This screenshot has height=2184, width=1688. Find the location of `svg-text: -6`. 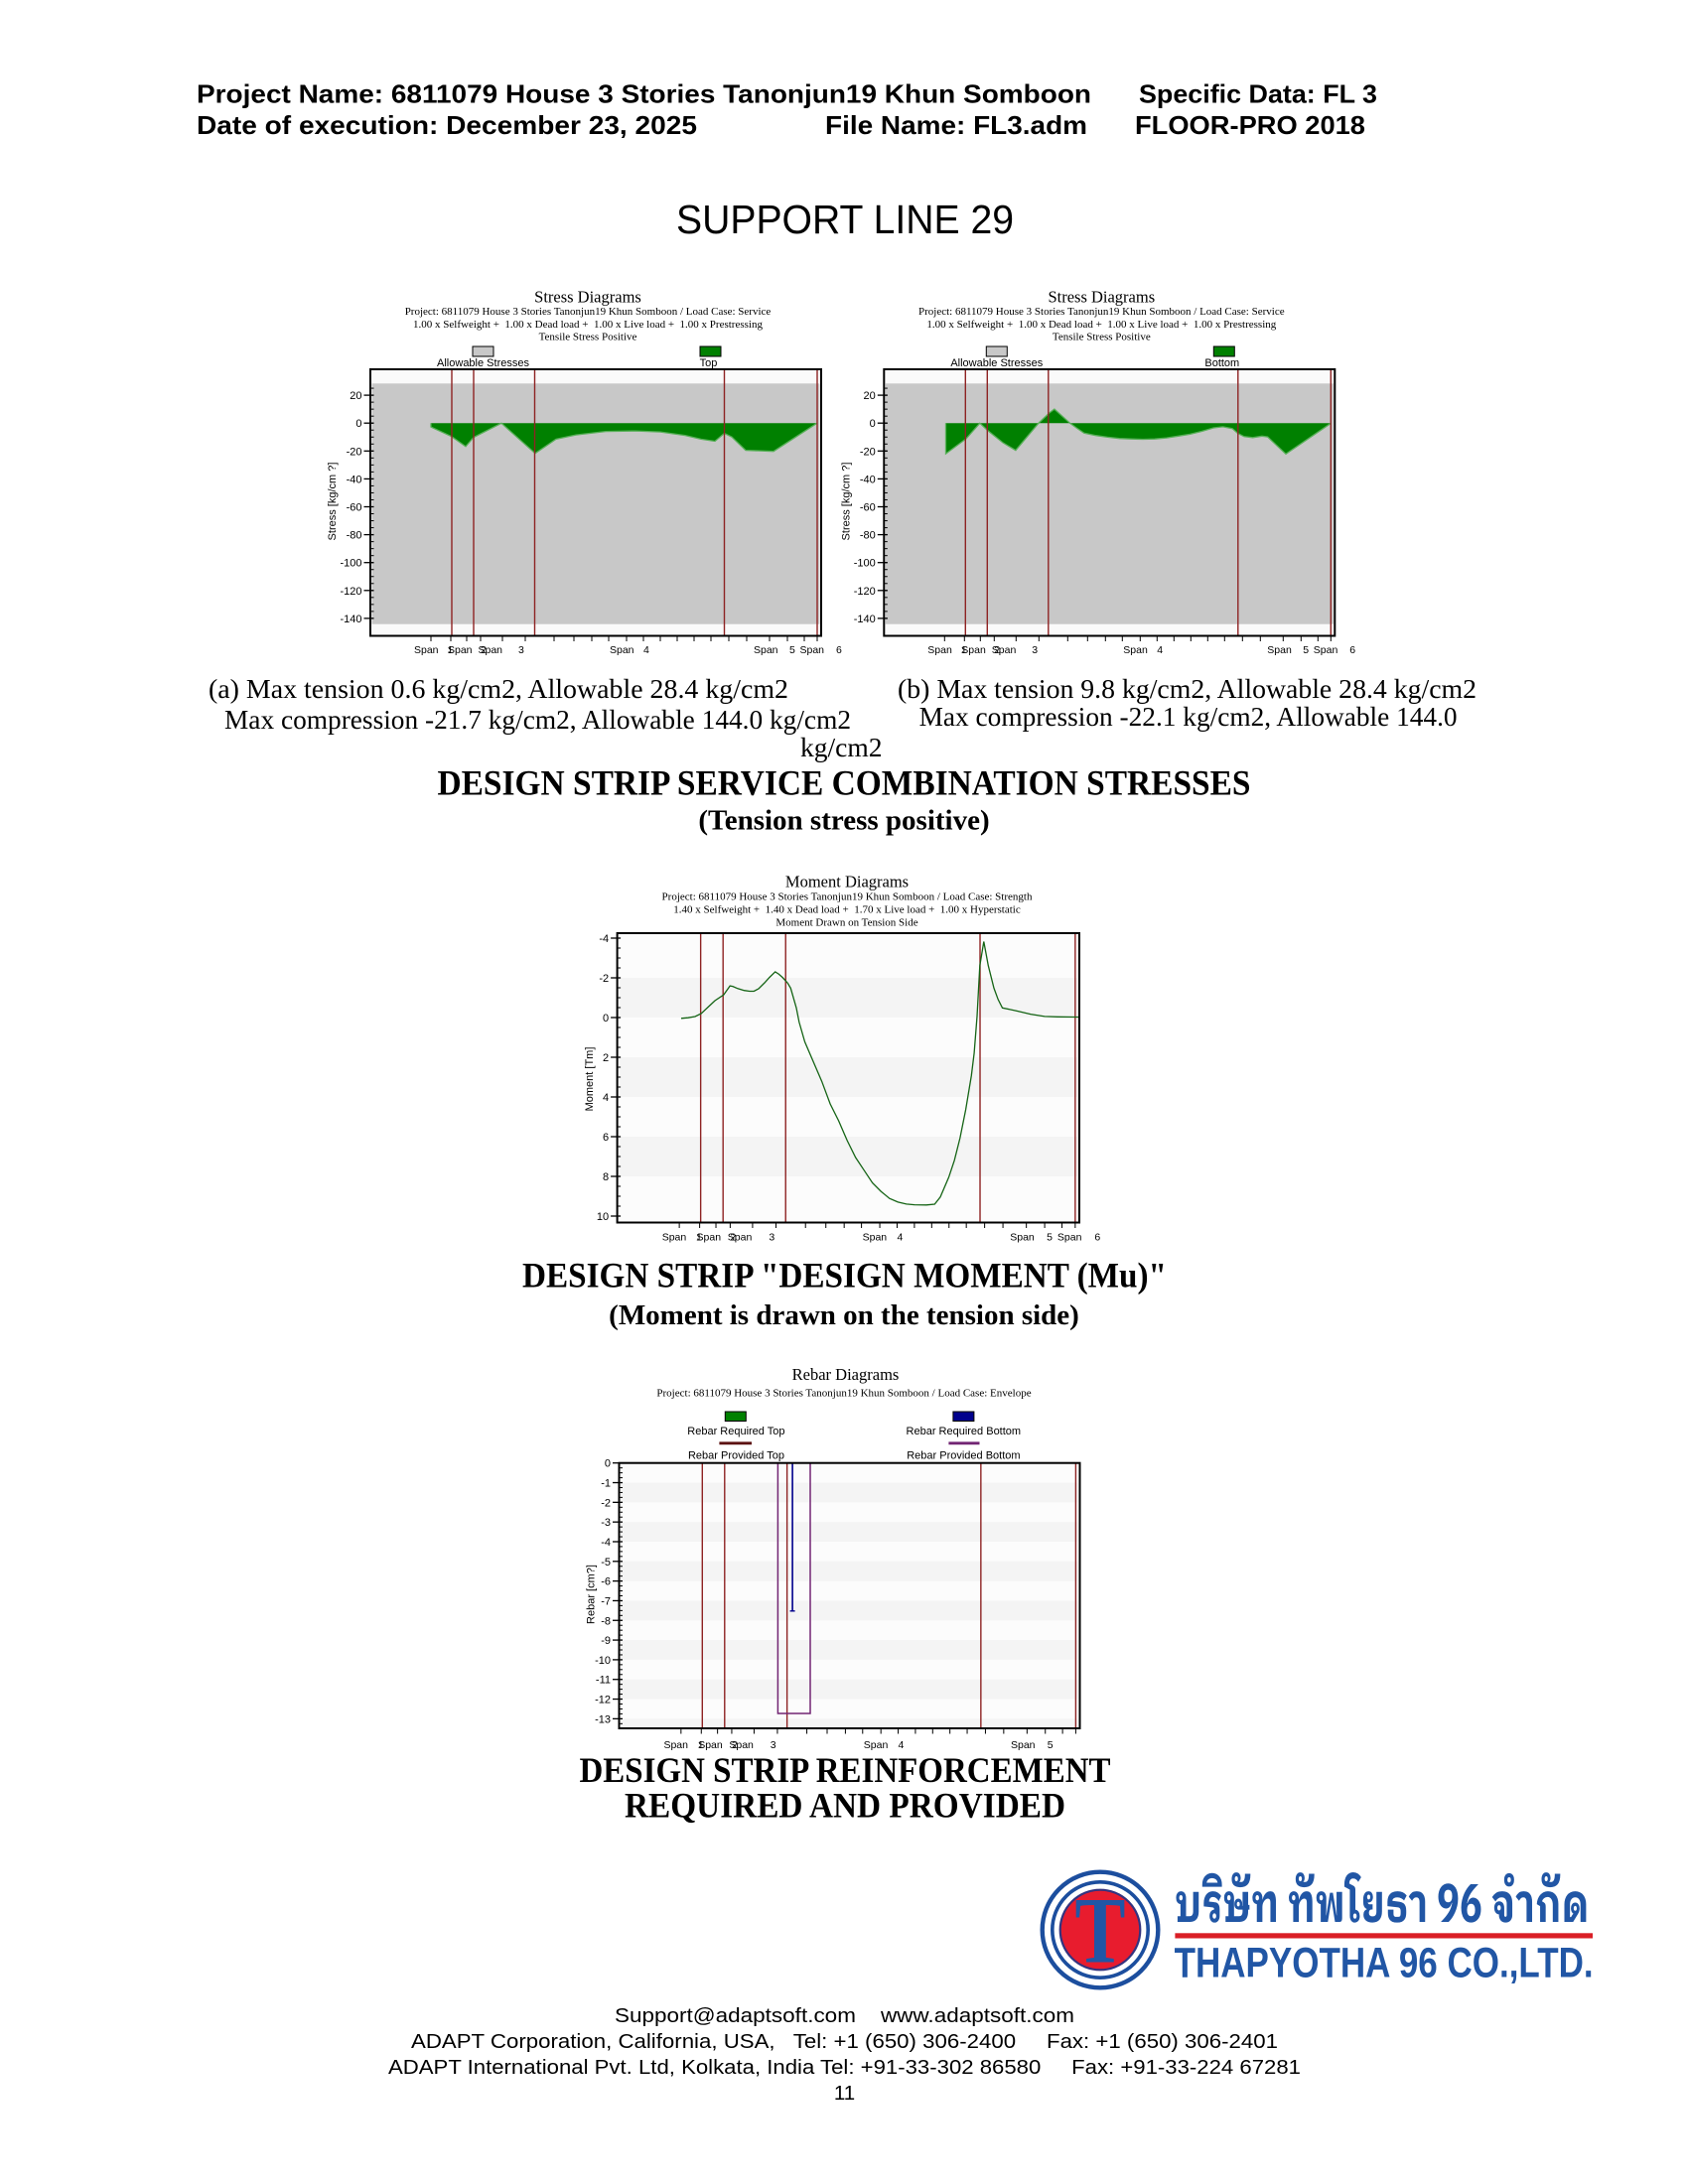

svg-text: -6 is located at coordinates (606, 1582).